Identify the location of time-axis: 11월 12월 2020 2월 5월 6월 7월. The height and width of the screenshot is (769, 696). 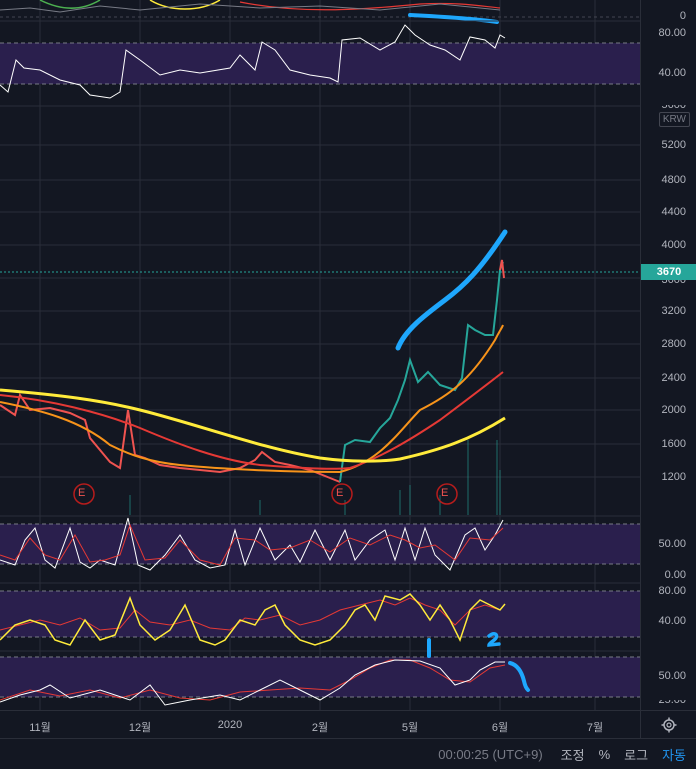
(320, 724).